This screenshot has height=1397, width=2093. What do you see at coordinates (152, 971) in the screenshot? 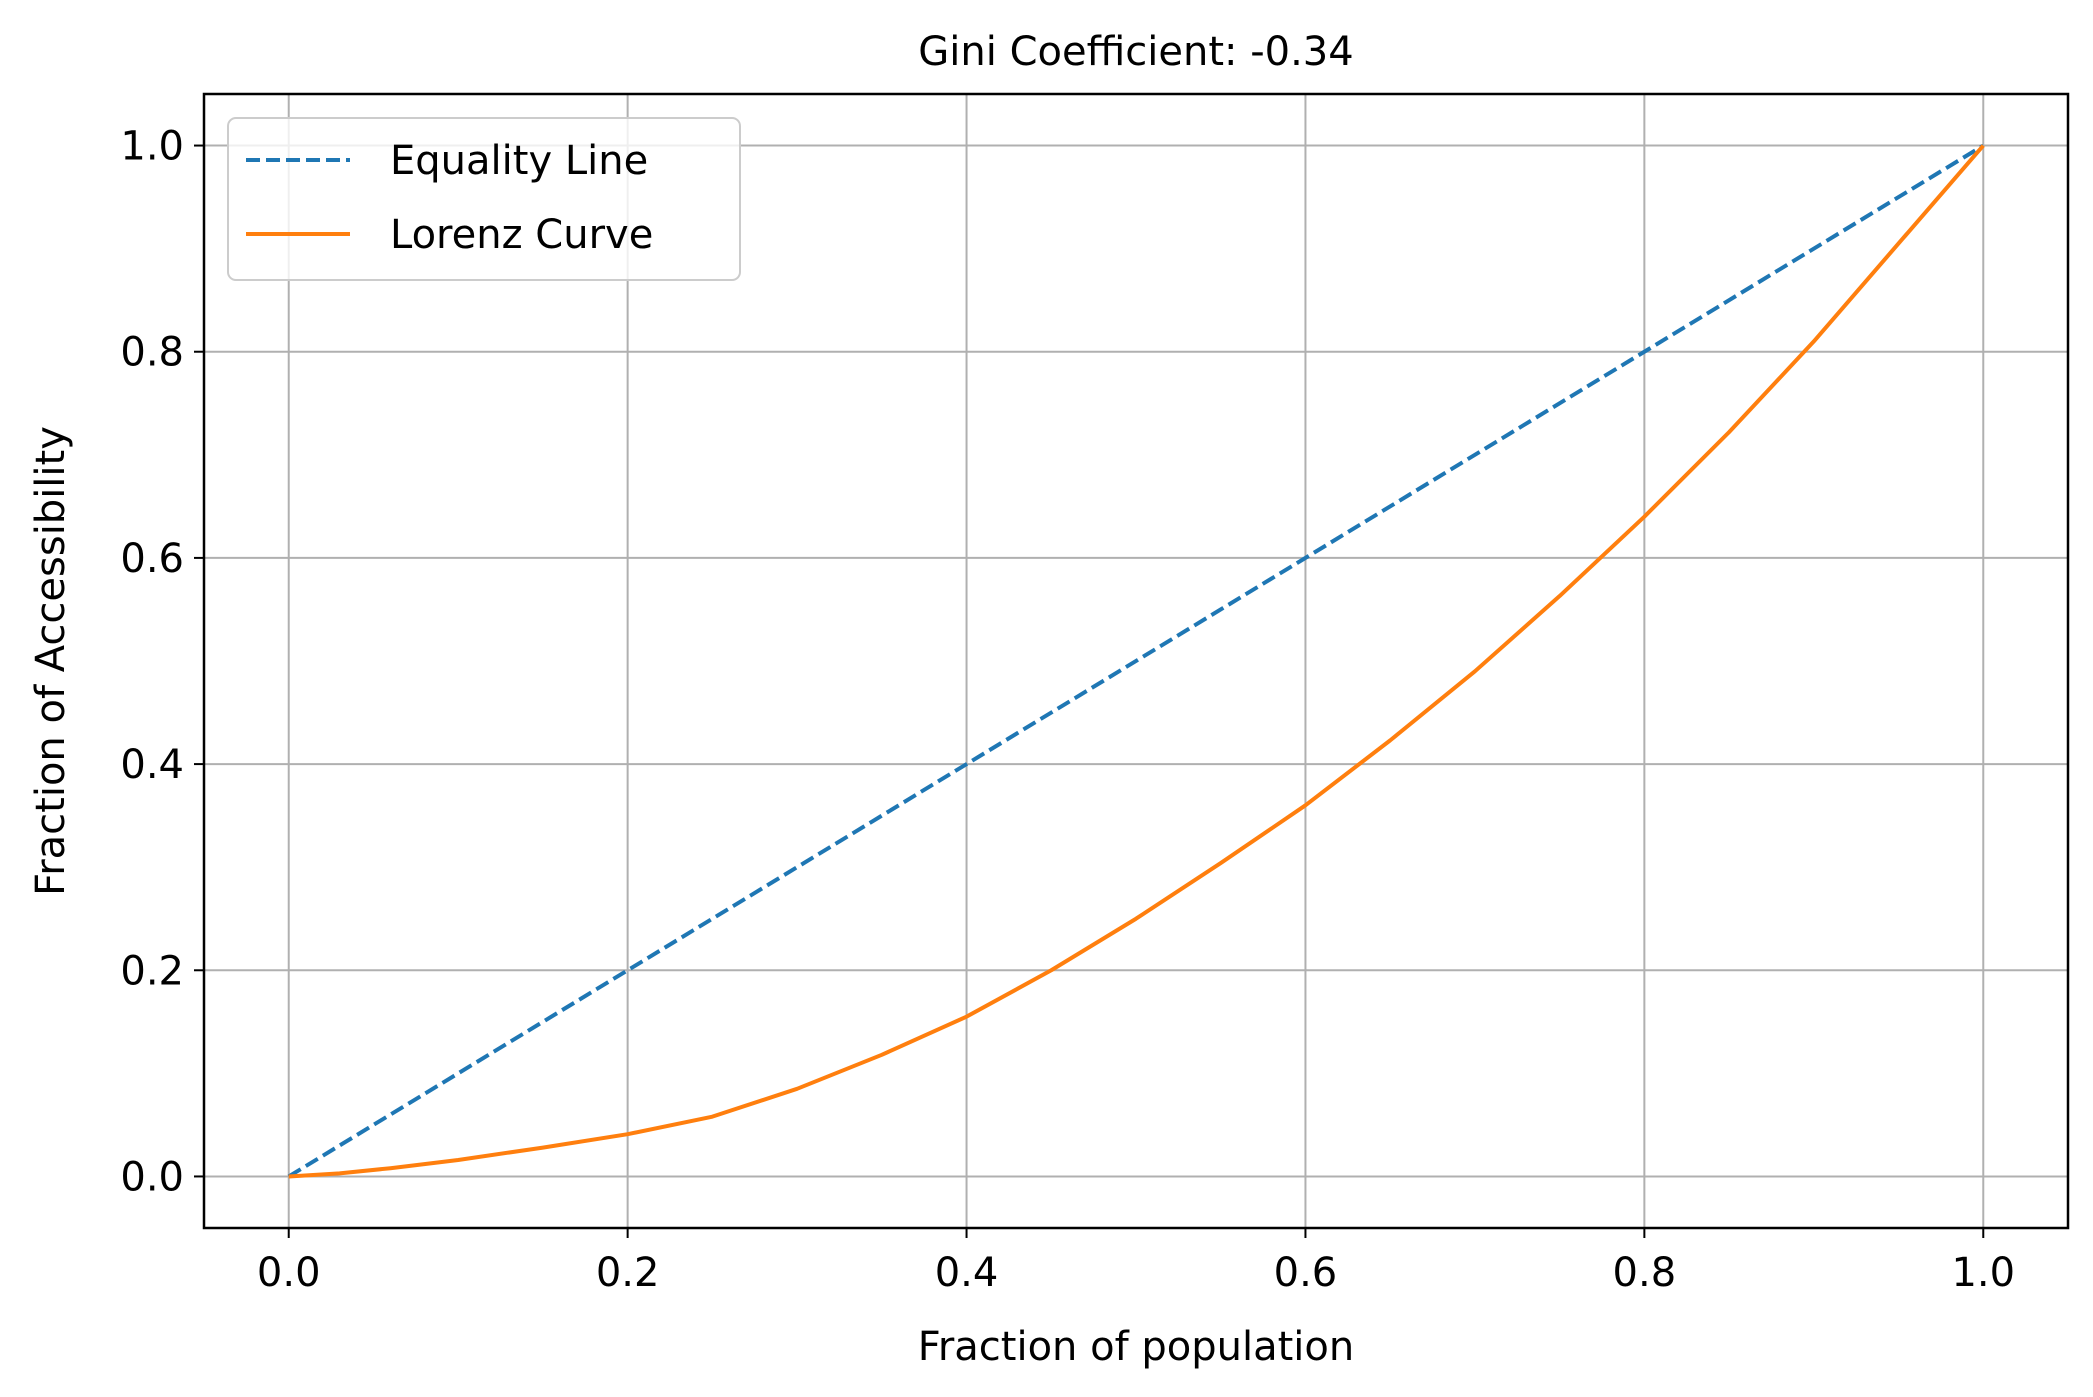
I see `y-tick-label-1: 0.2` at bounding box center [152, 971].